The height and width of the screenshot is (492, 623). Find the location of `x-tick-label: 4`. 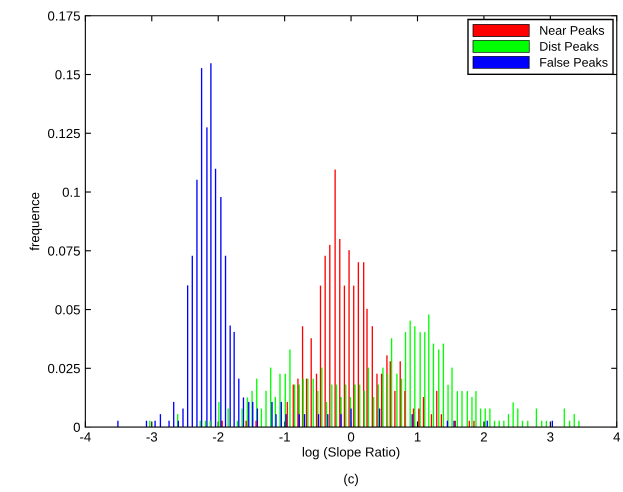

x-tick-label: 4 is located at coordinates (616, 437).